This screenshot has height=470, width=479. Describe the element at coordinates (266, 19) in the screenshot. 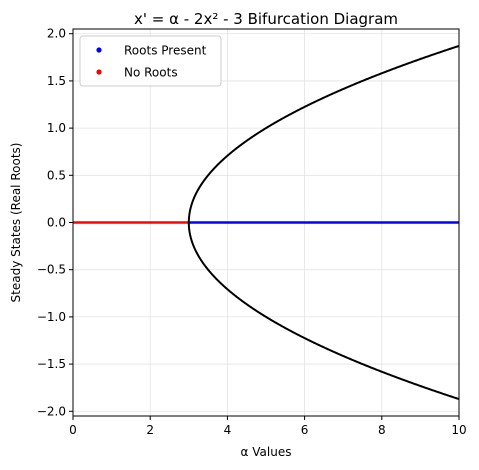

I see `chart-title: x' = α - 2x² - 3 Bifurcation Diagram` at that location.